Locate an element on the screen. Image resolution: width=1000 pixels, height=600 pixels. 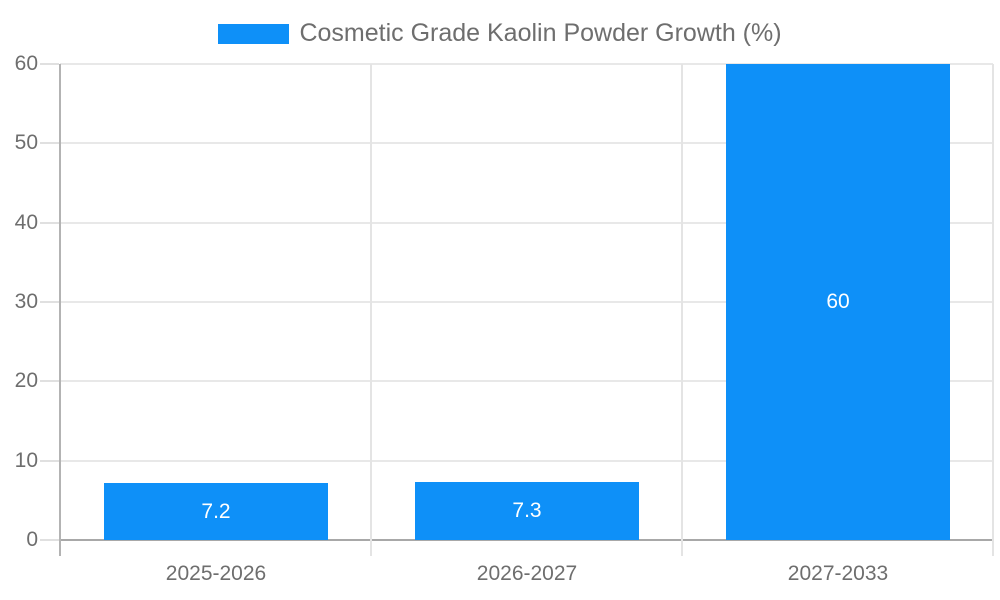
y-axis-tick-label: 10 is located at coordinates (26, 460).